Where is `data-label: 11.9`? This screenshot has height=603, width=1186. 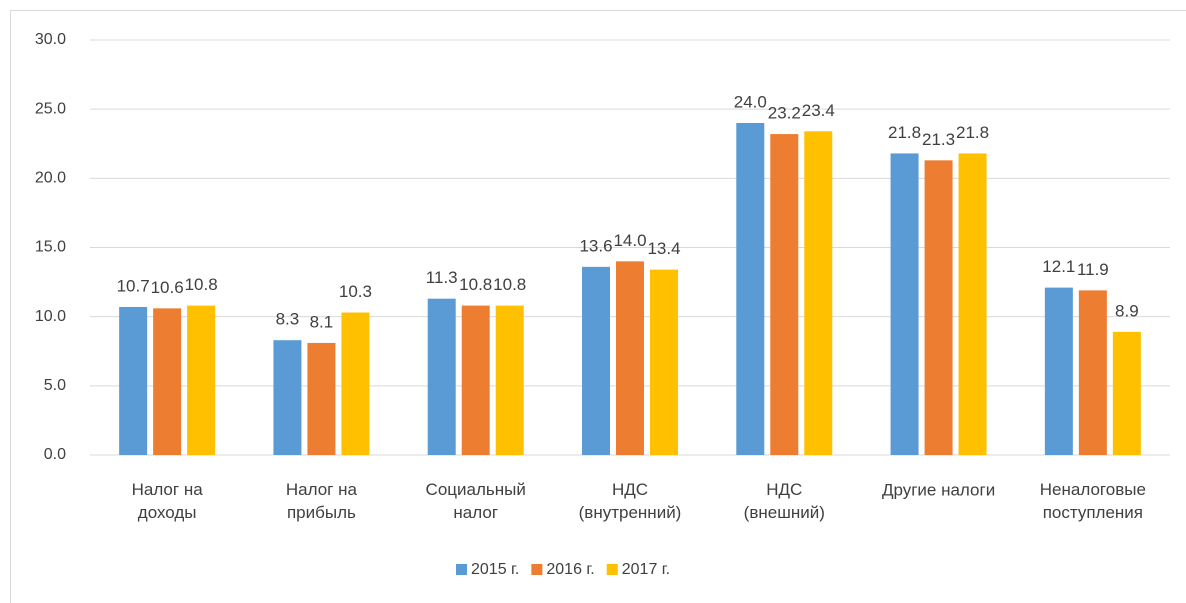
data-label: 11.9 is located at coordinates (1093, 269).